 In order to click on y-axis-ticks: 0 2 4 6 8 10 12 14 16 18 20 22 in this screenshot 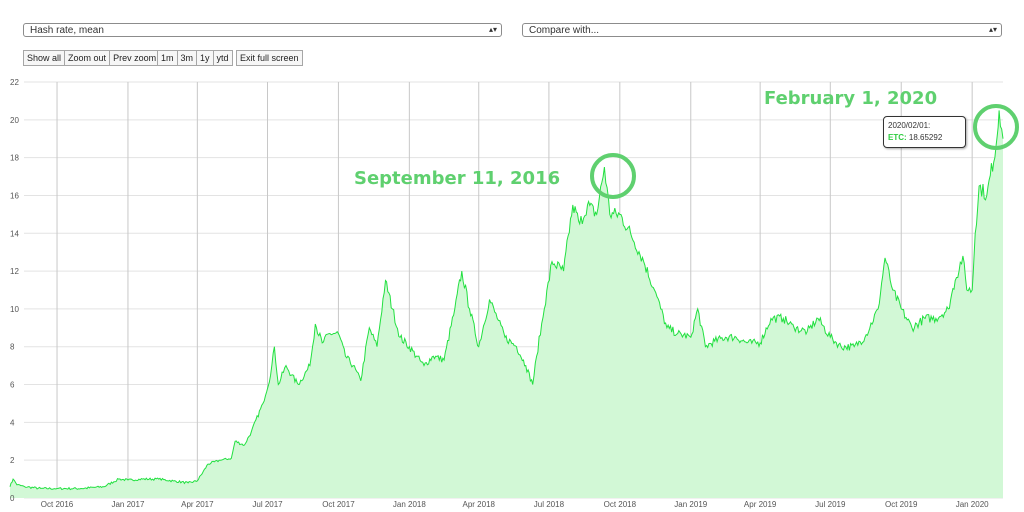, I will do `click(14, 290)`.